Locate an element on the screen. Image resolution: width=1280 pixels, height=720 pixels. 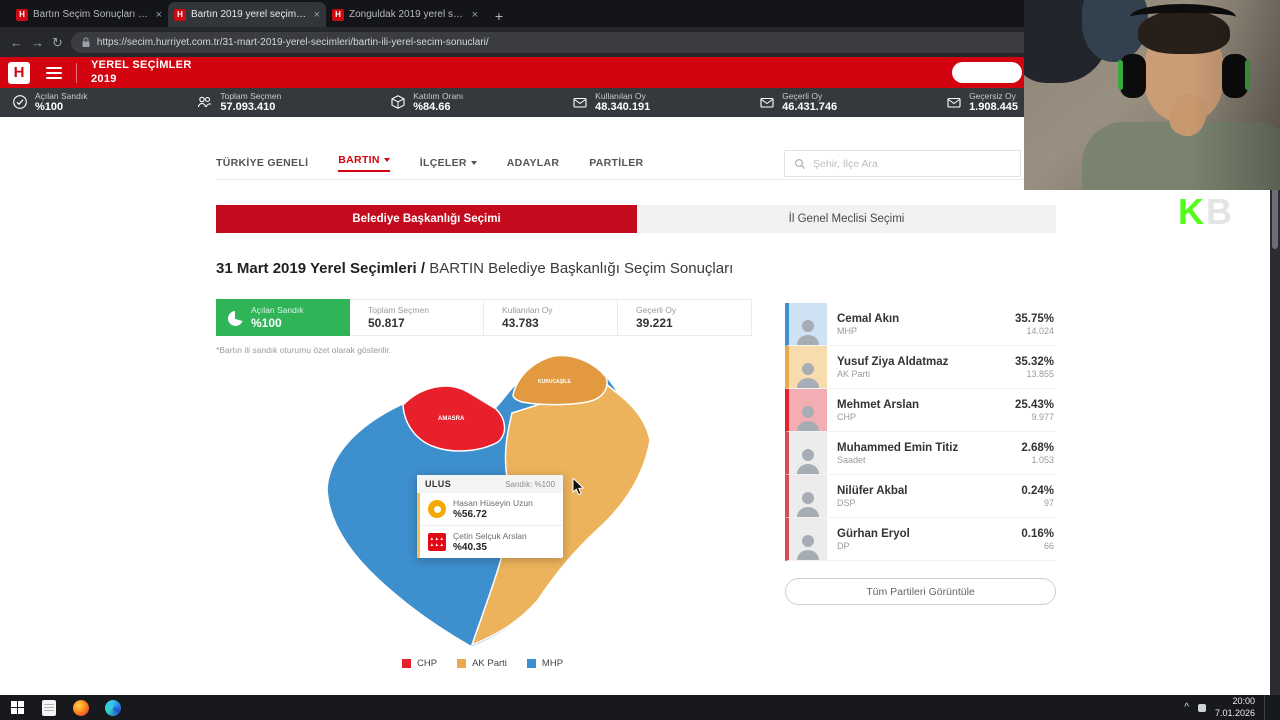
mouse-cursor is located at coordinates (579, 488).